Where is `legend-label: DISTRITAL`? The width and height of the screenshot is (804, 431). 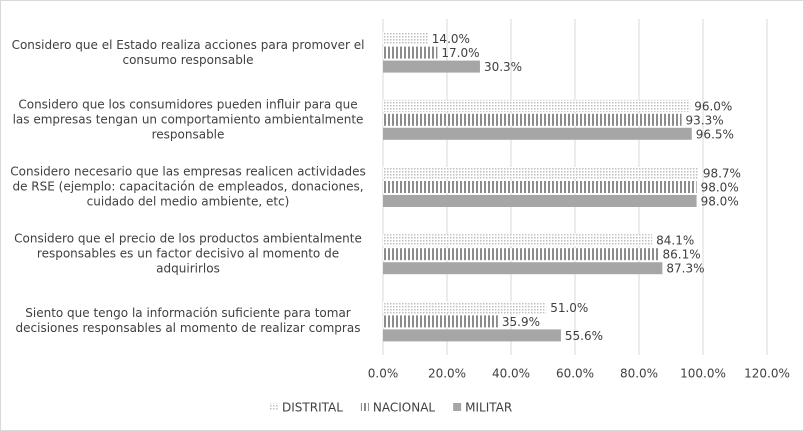
legend-label: DISTRITAL is located at coordinates (312, 408).